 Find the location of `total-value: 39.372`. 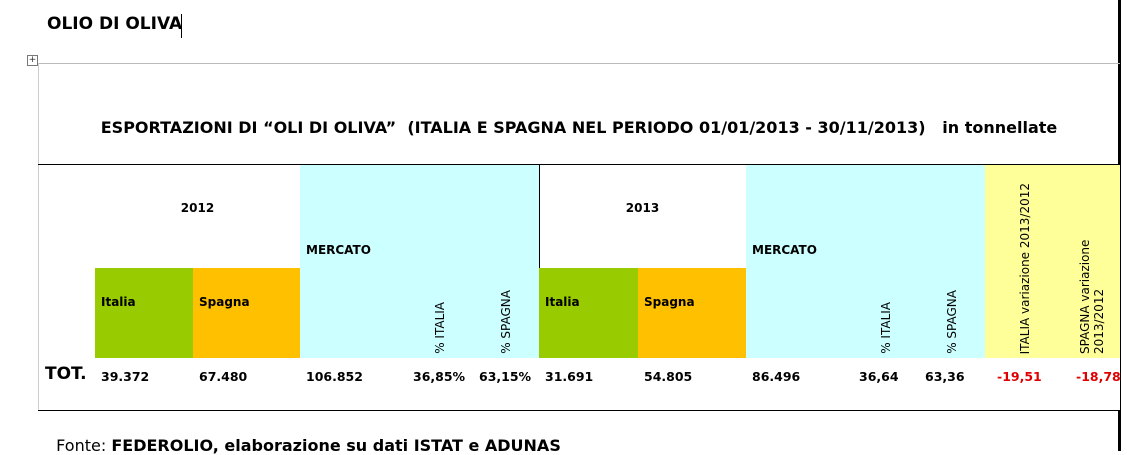

total-value: 39.372 is located at coordinates (125, 376).